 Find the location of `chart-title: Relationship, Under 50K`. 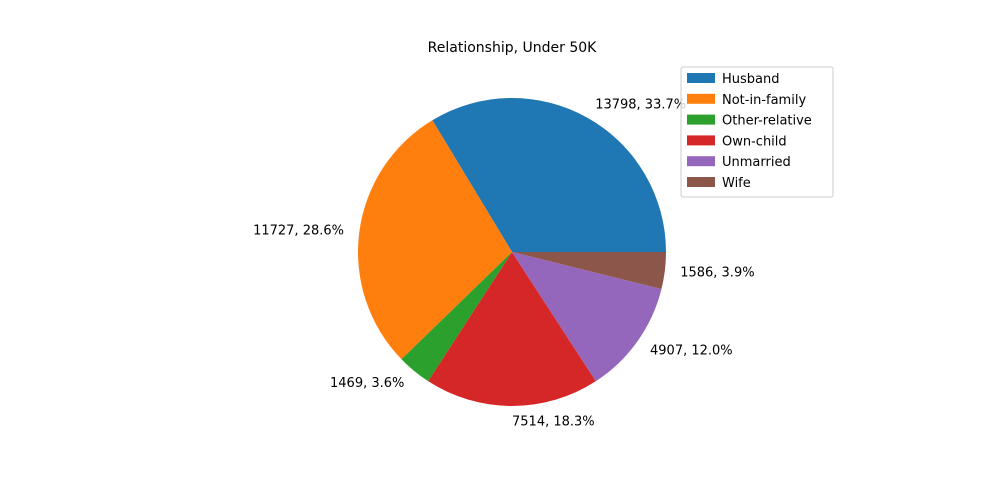

chart-title: Relationship, Under 50K is located at coordinates (512, 48).